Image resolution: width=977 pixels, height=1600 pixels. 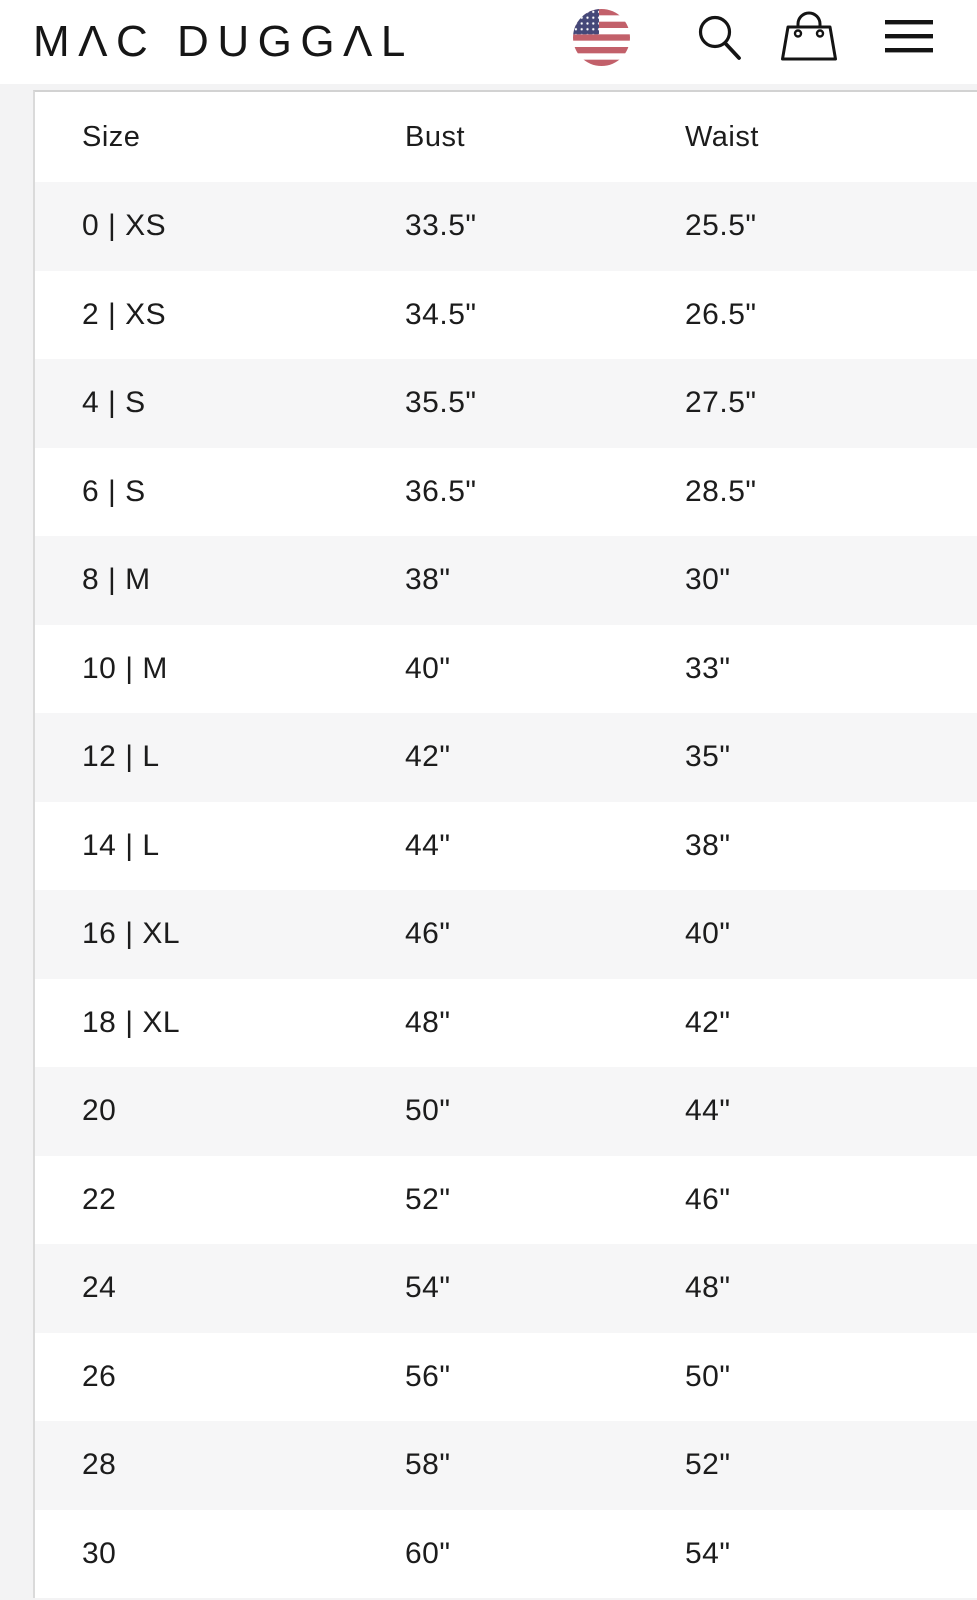 What do you see at coordinates (708, 1022) in the screenshot?
I see `waist-cell: 42"` at bounding box center [708, 1022].